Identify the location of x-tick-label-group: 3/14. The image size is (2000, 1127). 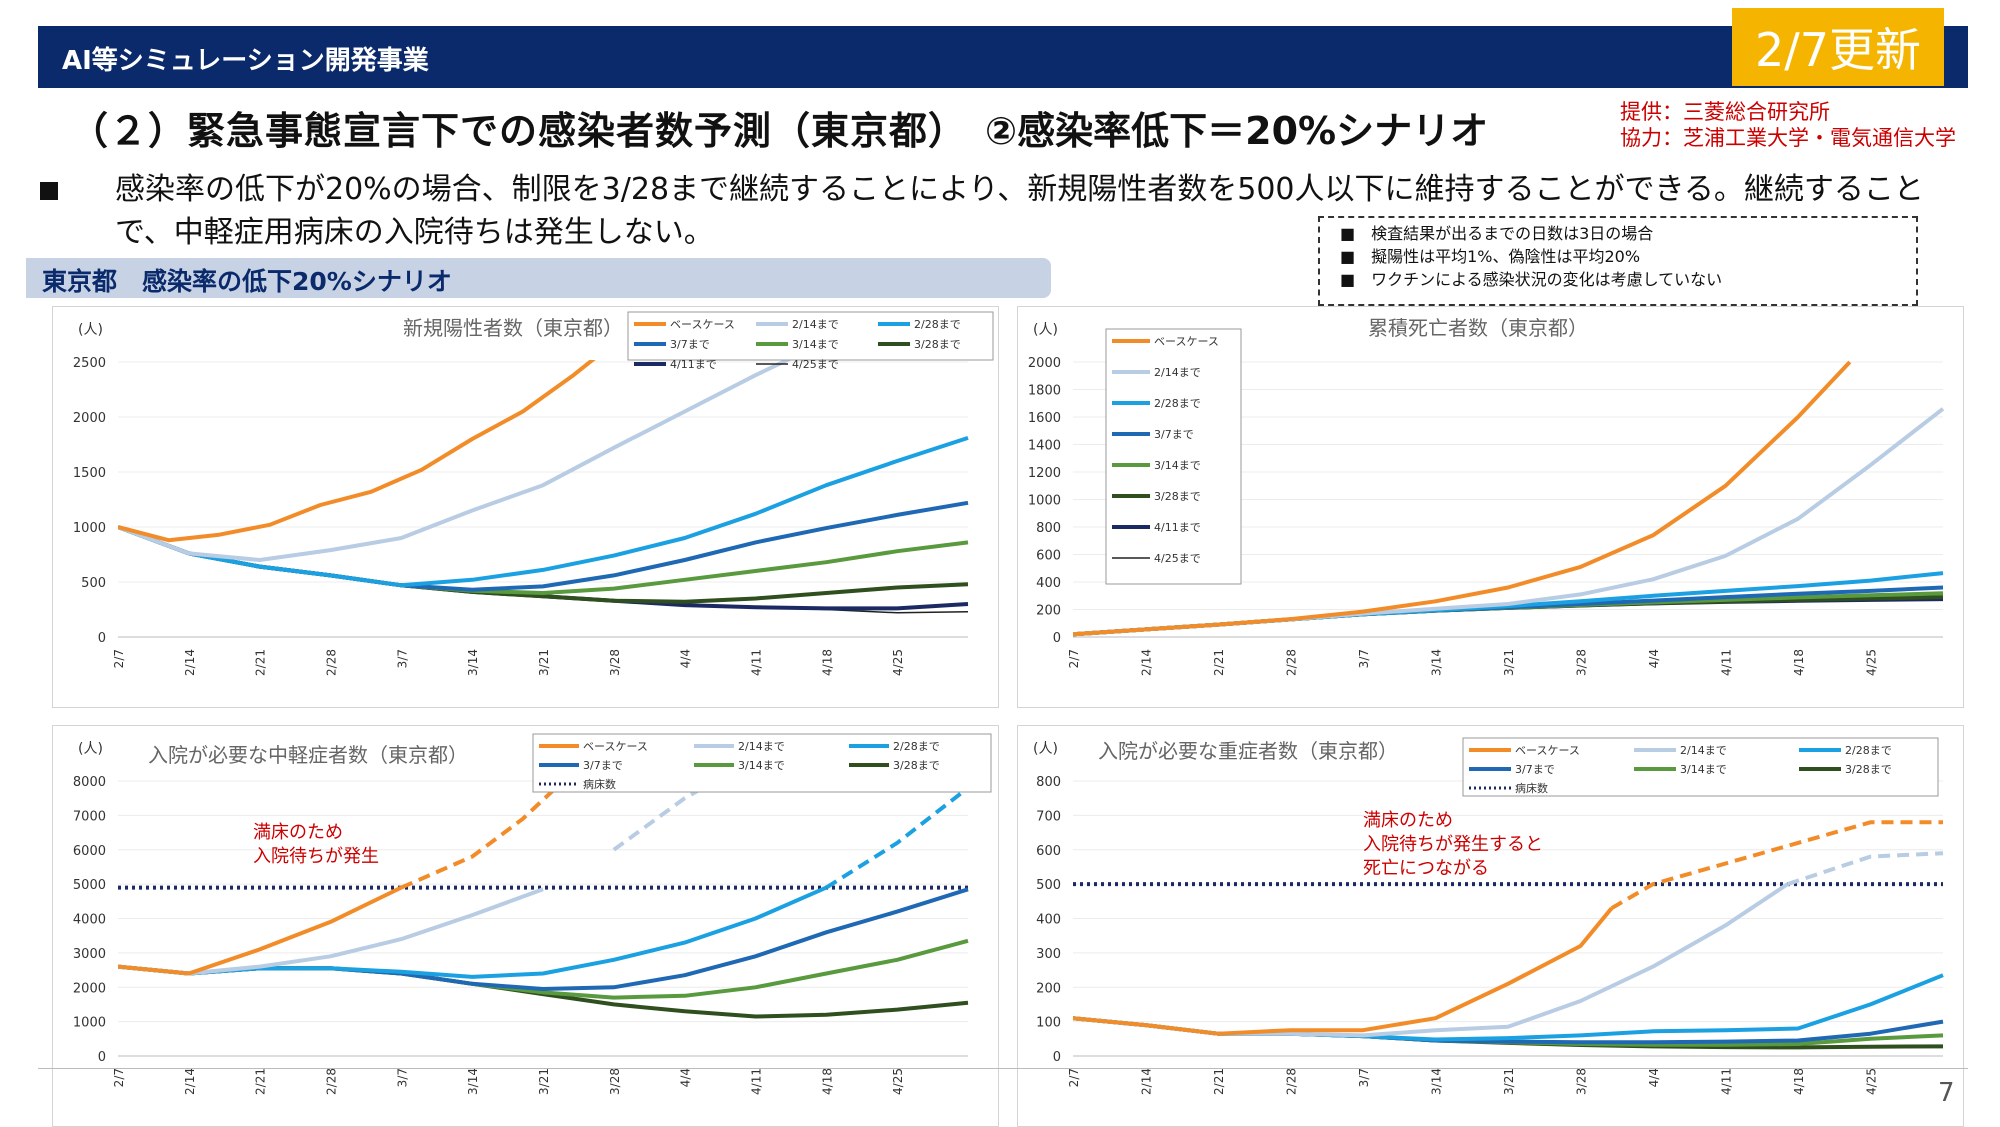
(473, 662).